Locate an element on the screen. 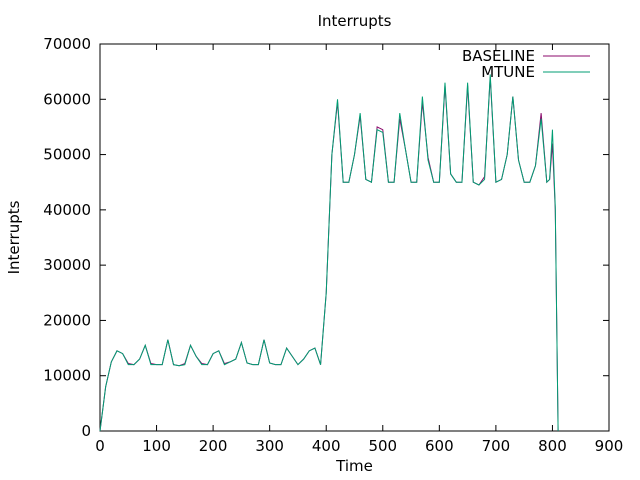  legend-label-baseline: BASELINE is located at coordinates (498, 56).